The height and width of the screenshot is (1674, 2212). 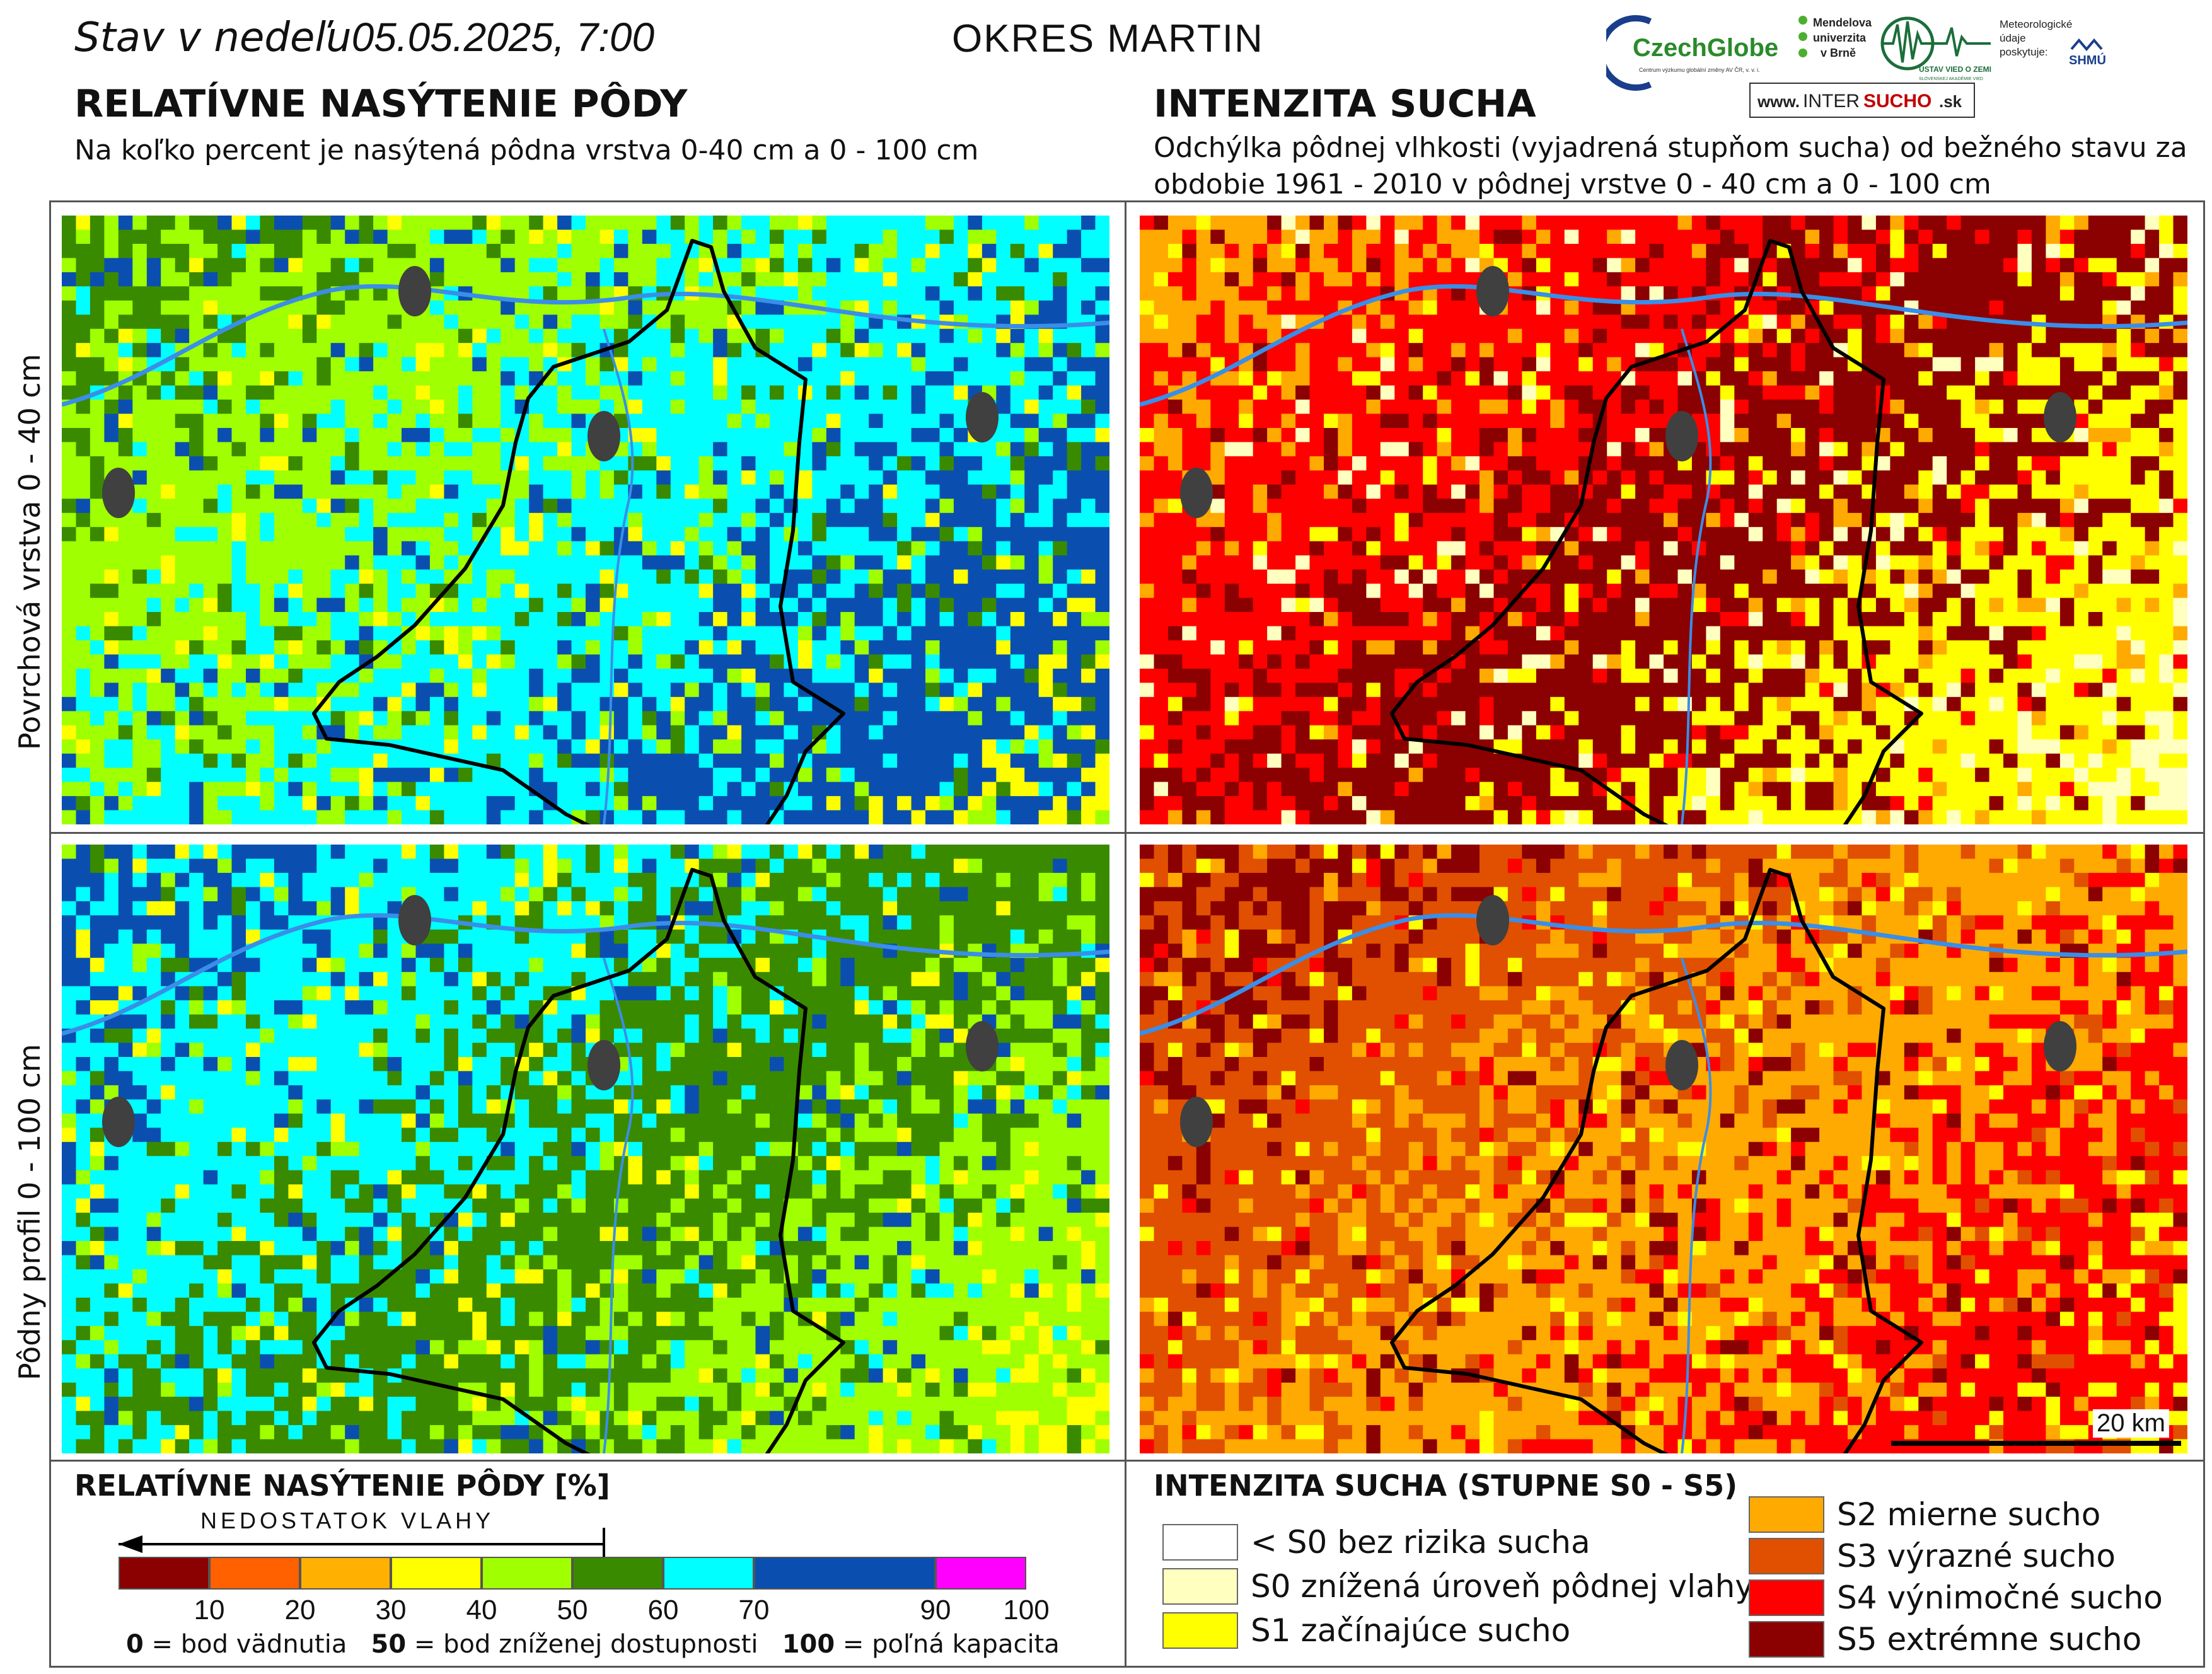 I want to click on drought-legend-item: S5 extrémne sucho, so click(x=1945, y=1639).